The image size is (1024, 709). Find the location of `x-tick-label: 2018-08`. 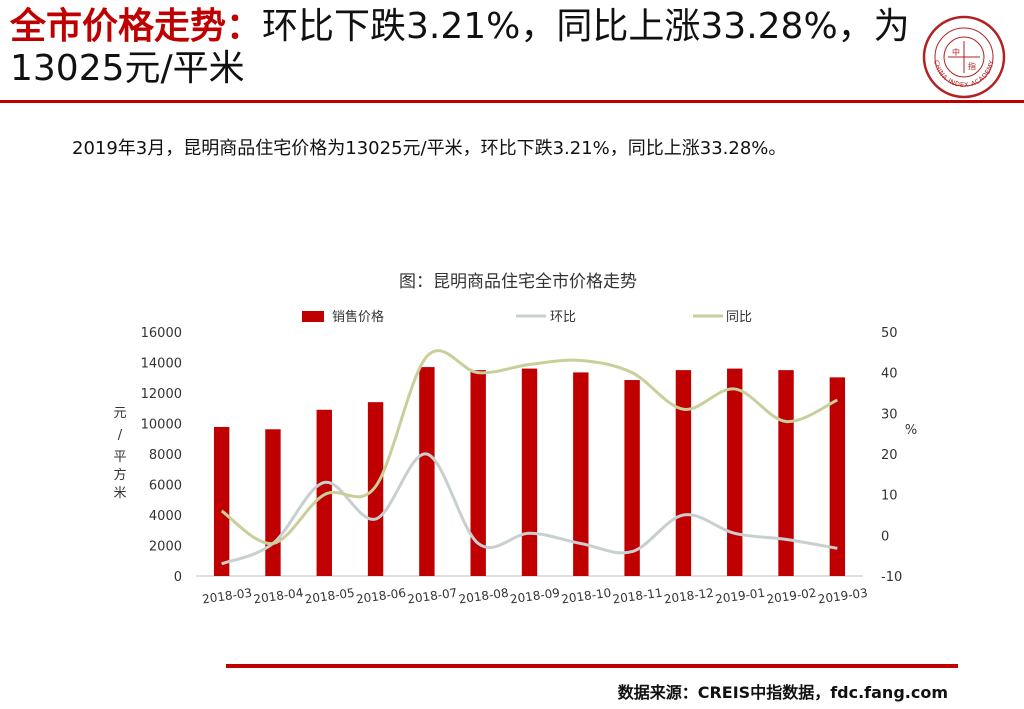

x-tick-label: 2018-08 is located at coordinates (484, 596).